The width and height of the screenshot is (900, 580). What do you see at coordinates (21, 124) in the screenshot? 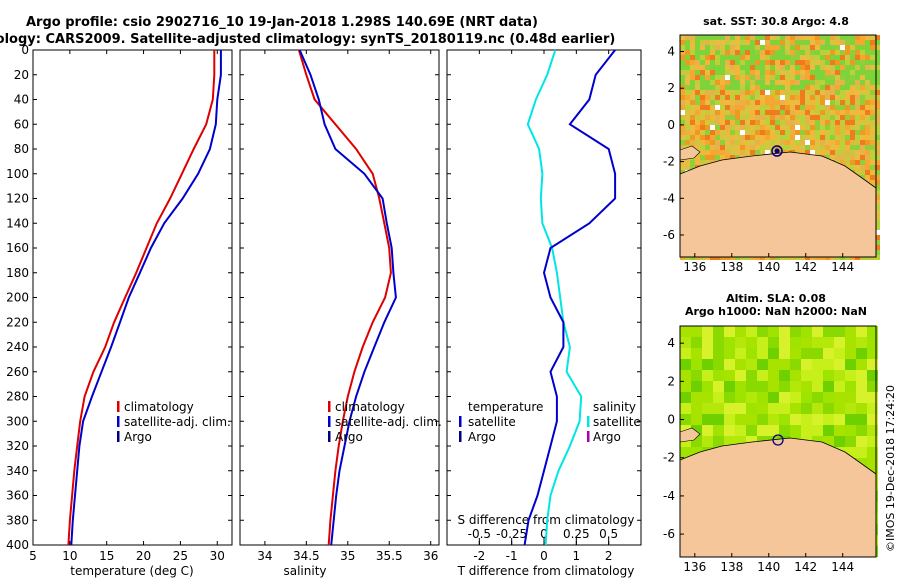
I see `depth-tick-label: 60` at bounding box center [21, 124].